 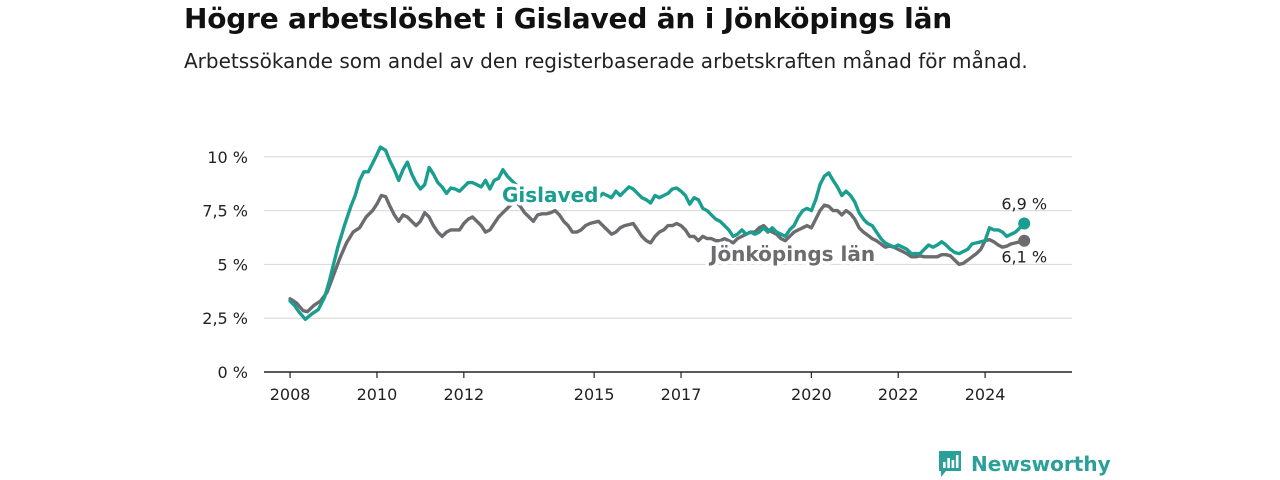 I want to click on y-tick-label: 10 %, so click(x=227, y=157).